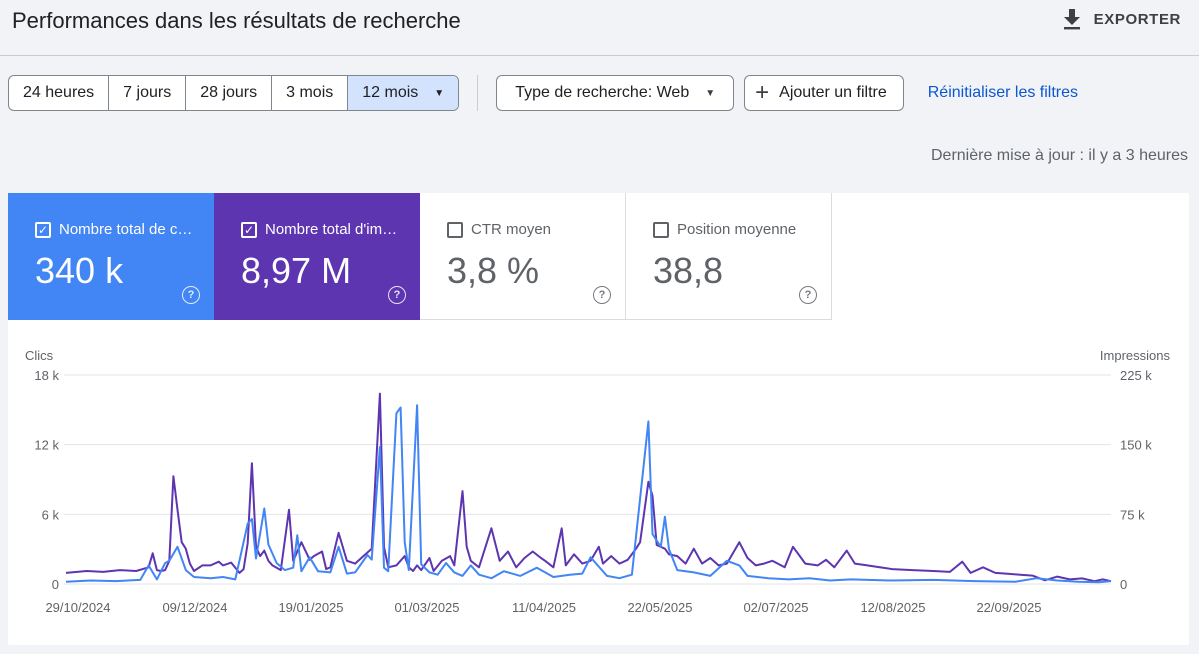 Image resolution: width=1199 pixels, height=654 pixels. I want to click on metric-value: 38,8, so click(688, 270).